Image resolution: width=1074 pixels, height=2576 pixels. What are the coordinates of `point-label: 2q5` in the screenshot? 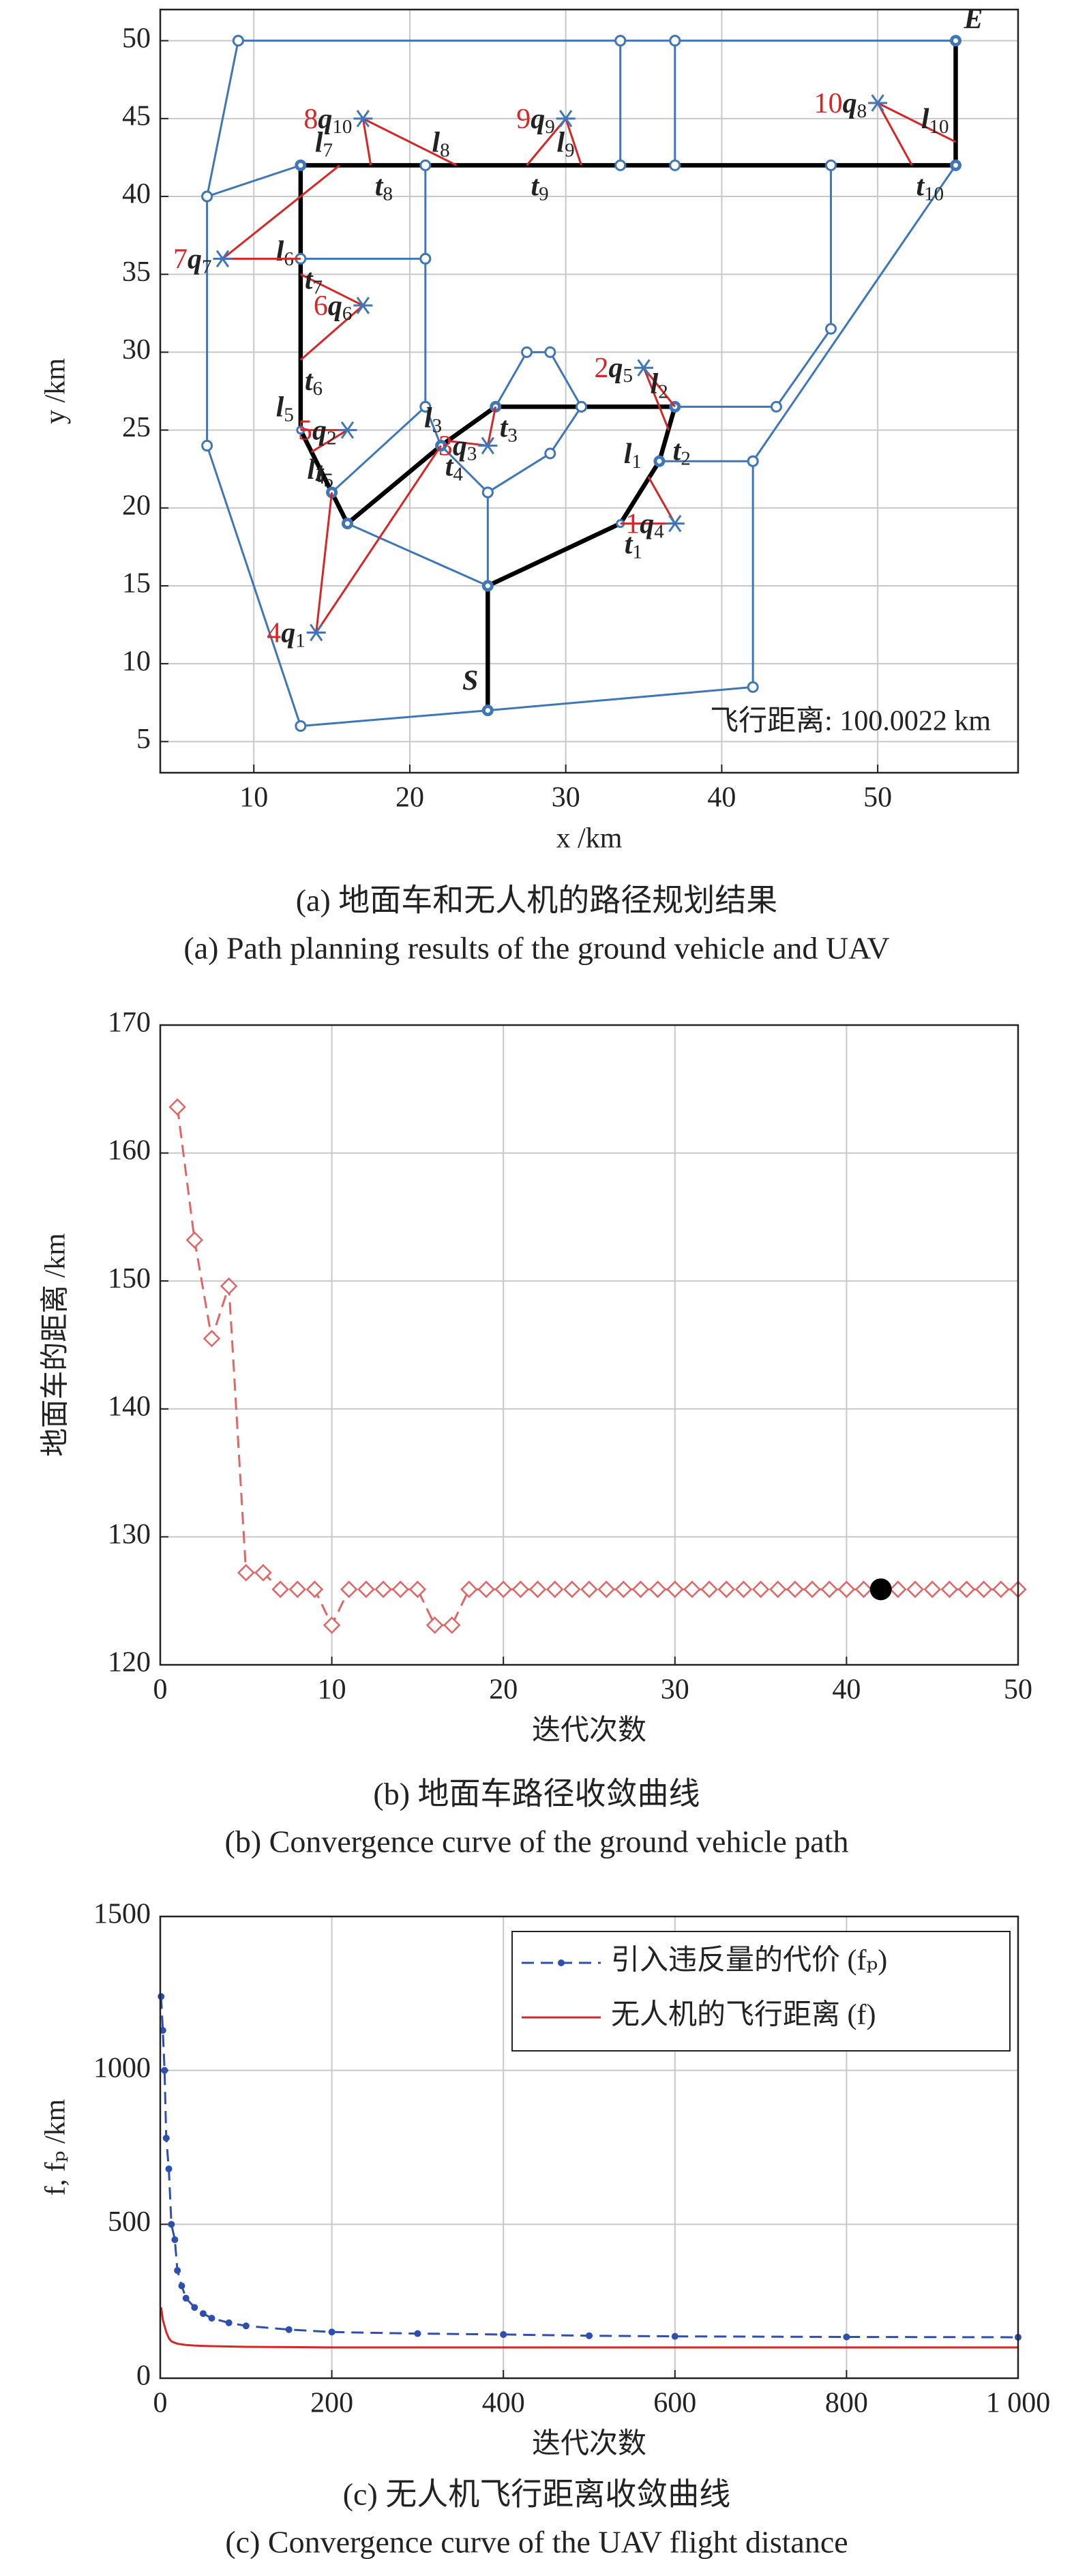 It's located at (614, 370).